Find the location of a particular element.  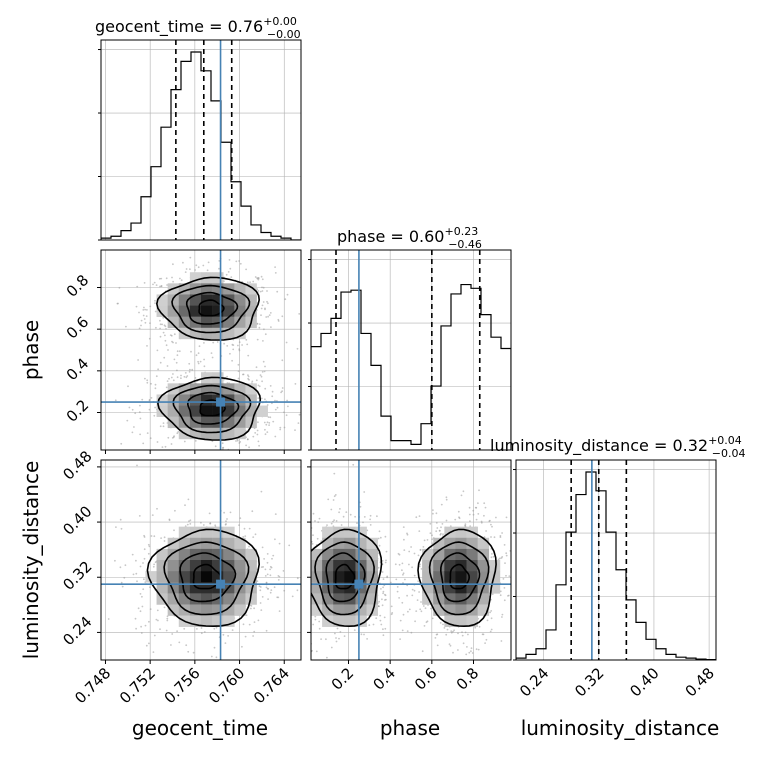

histogram-luminosity_distance is located at coordinates (616, 565).